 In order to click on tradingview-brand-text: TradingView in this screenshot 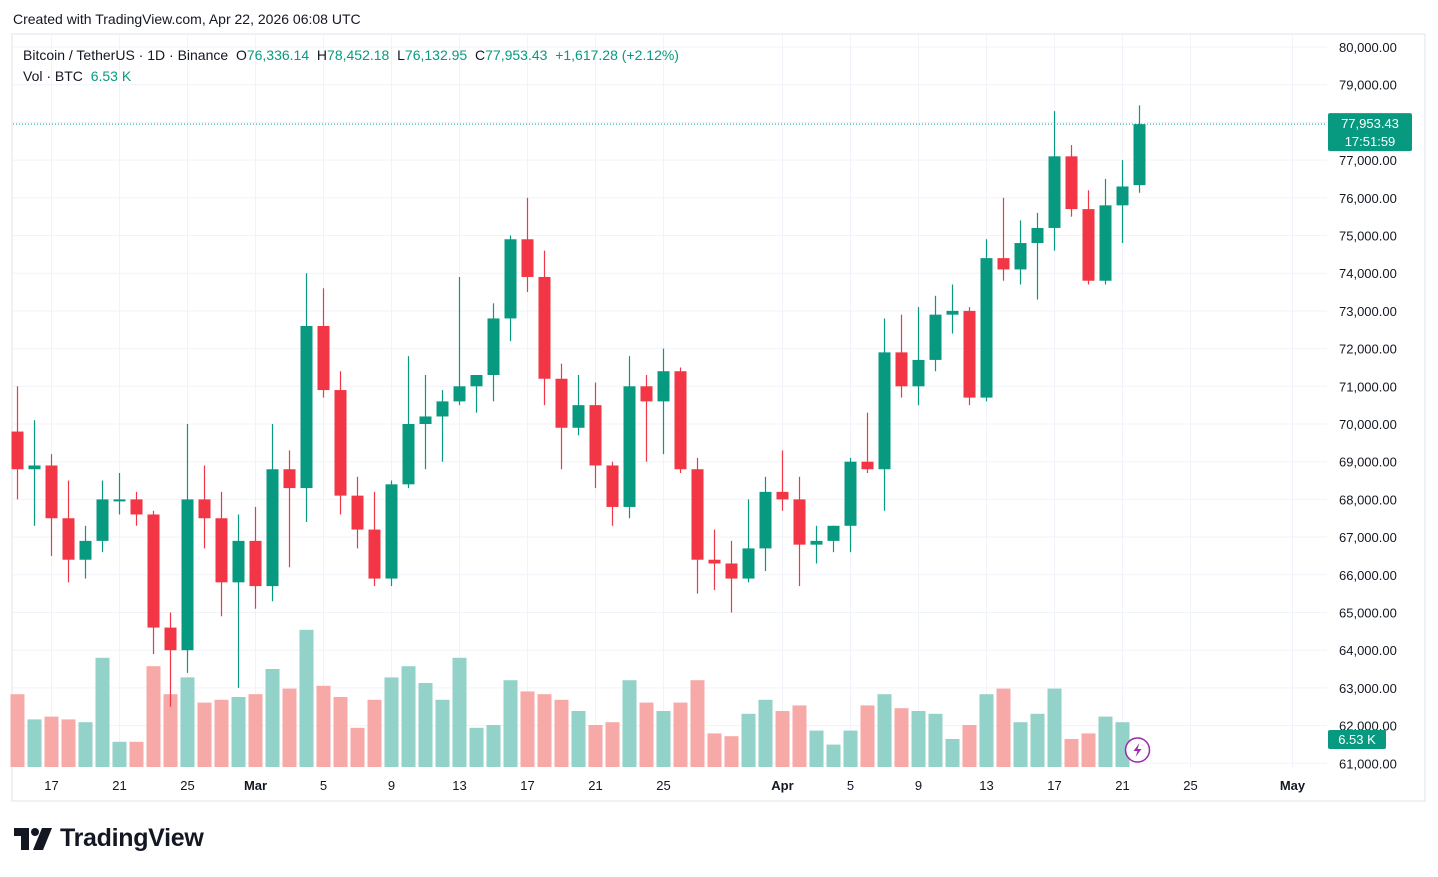, I will do `click(132, 838)`.